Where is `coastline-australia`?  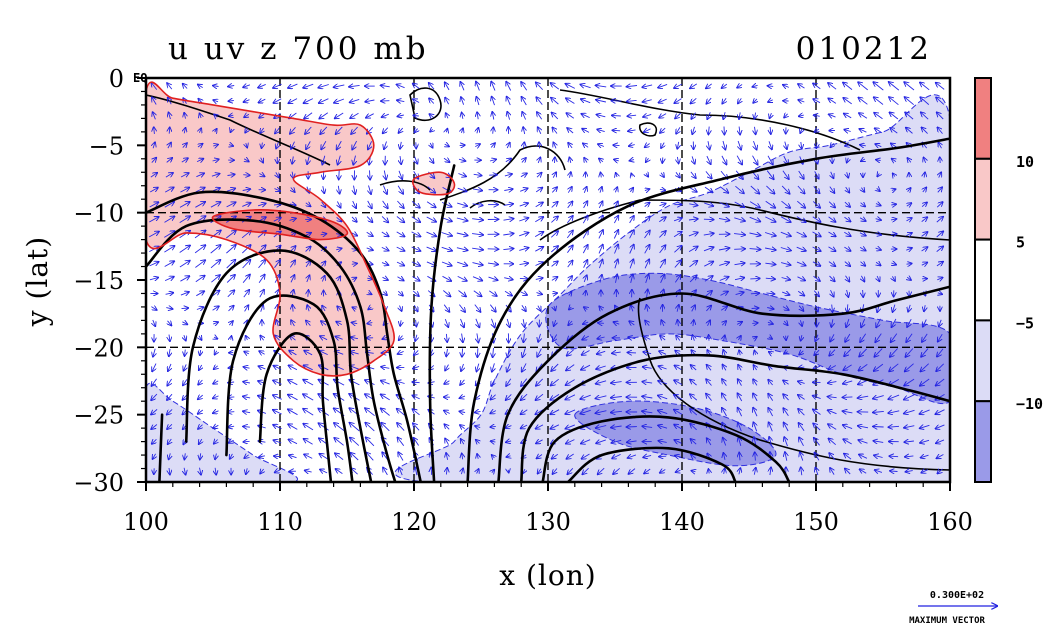
coastline-australia is located at coordinates (793, 384).